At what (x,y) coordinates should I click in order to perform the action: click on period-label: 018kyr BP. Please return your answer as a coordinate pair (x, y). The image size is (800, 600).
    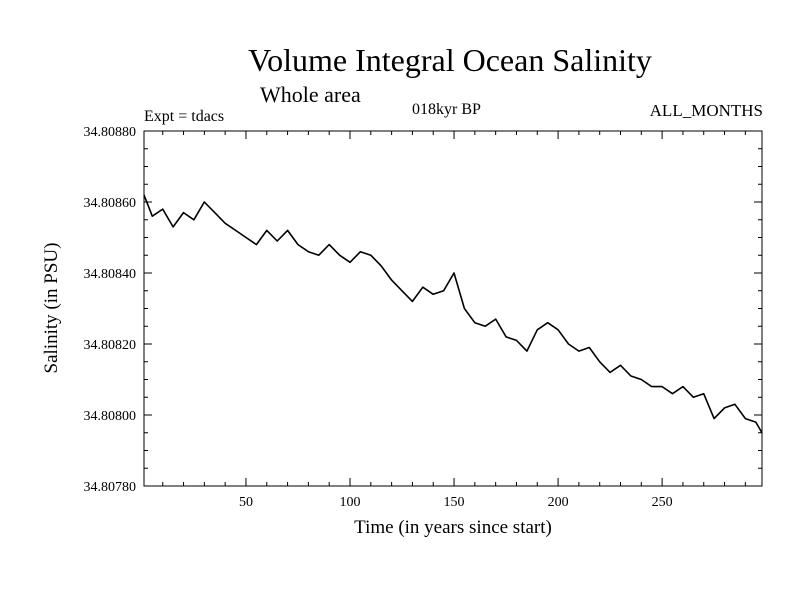
    Looking at the image, I should click on (446, 109).